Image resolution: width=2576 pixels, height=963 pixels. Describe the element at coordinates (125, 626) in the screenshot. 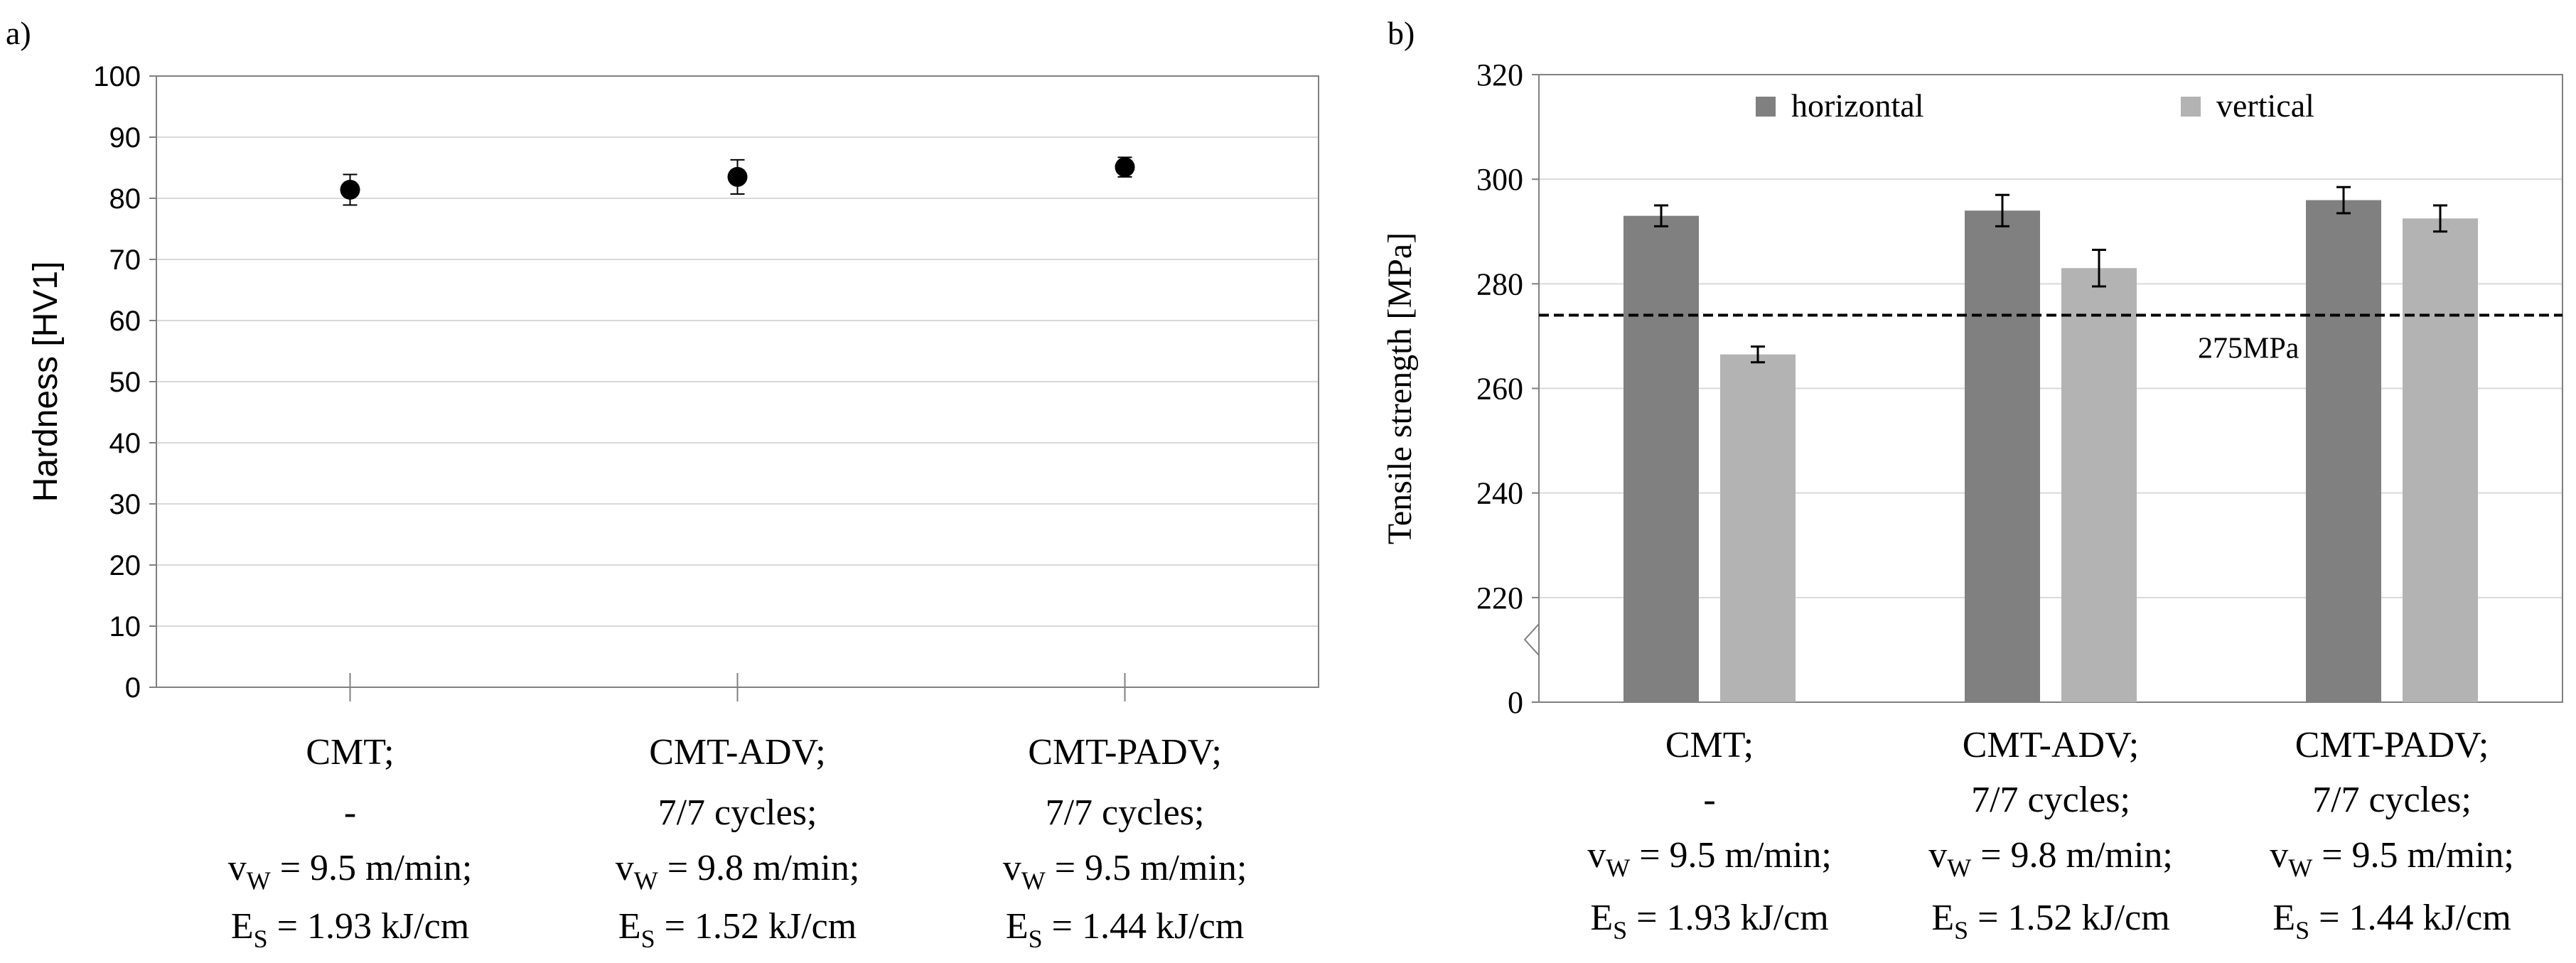

I see `y-tick-label: 10` at that location.